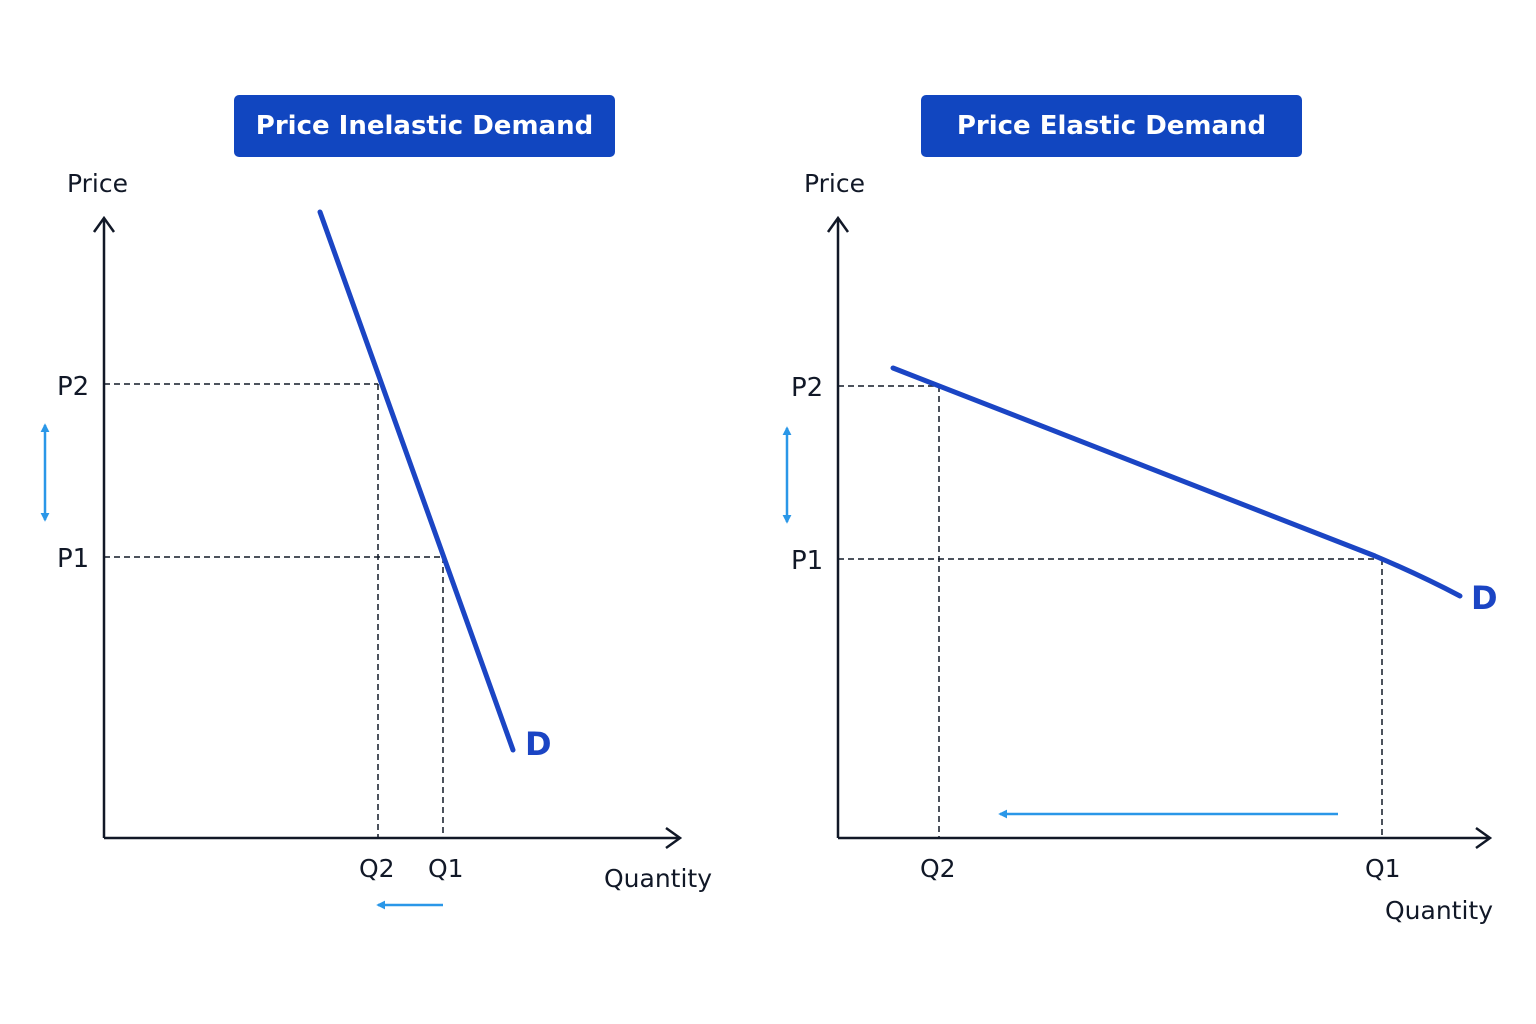 Image resolution: width=1536 pixels, height=1024 pixels. Describe the element at coordinates (1484, 598) in the screenshot. I see `elastic-curve-label: D` at that location.